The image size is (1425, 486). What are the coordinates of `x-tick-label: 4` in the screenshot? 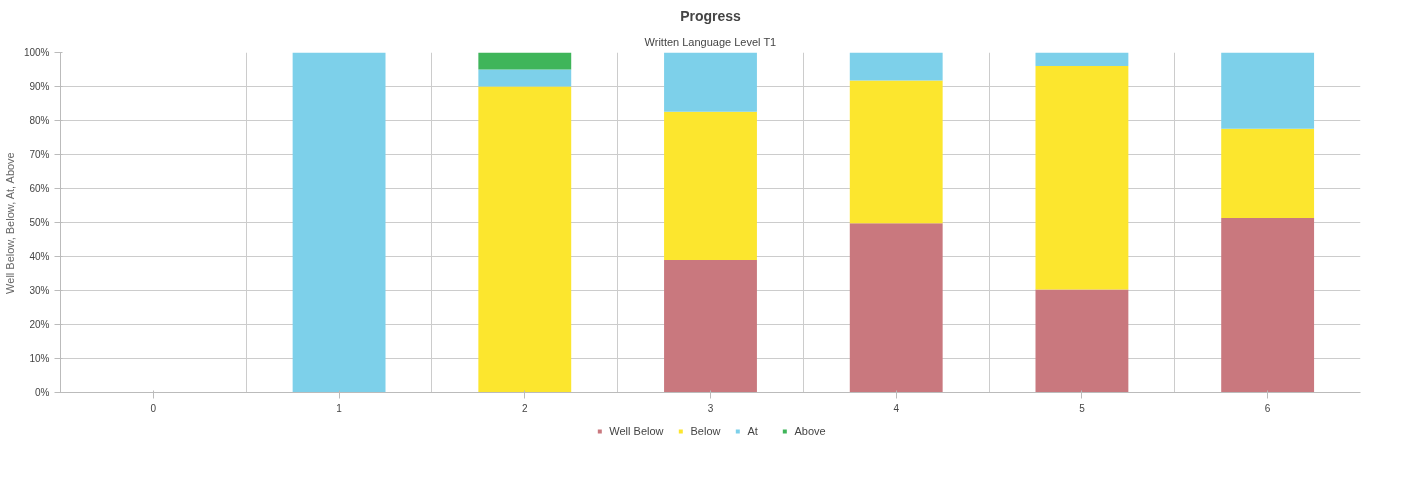 It's located at (896, 408).